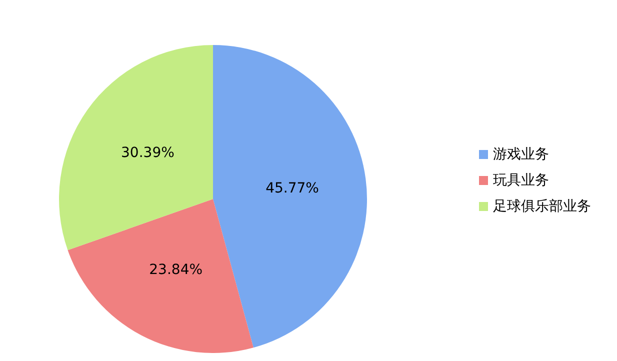  I want to click on data-label: 45.77%, so click(292, 188).